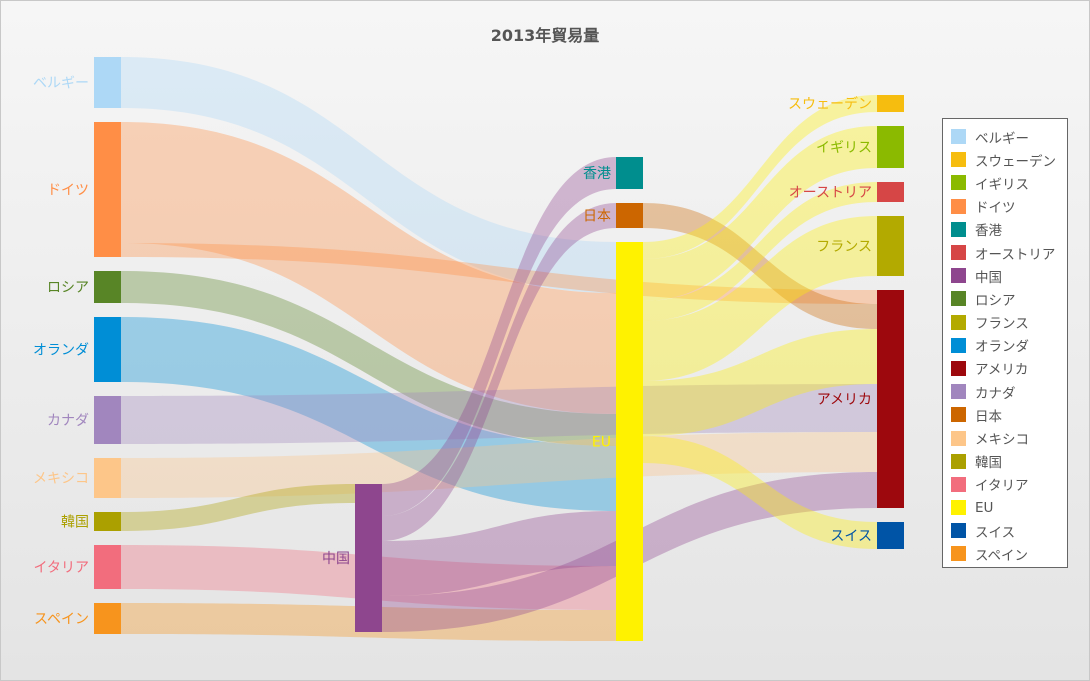  Describe the element at coordinates (545, 35) in the screenshot. I see `chart-title: 2013年貿易量` at that location.